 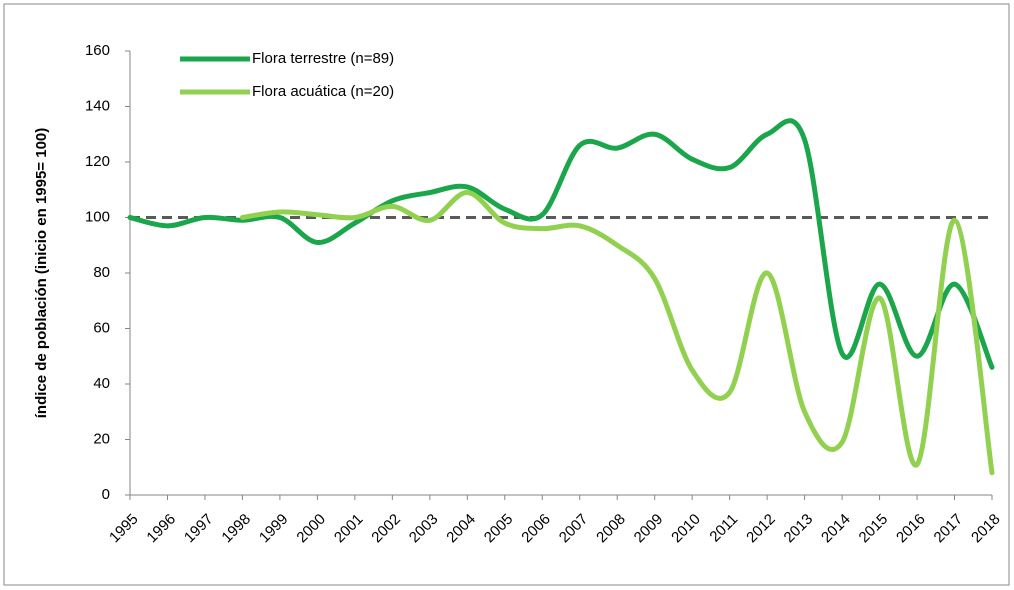 What do you see at coordinates (101, 272) in the screenshot?
I see `y-tick-label: 80` at bounding box center [101, 272].